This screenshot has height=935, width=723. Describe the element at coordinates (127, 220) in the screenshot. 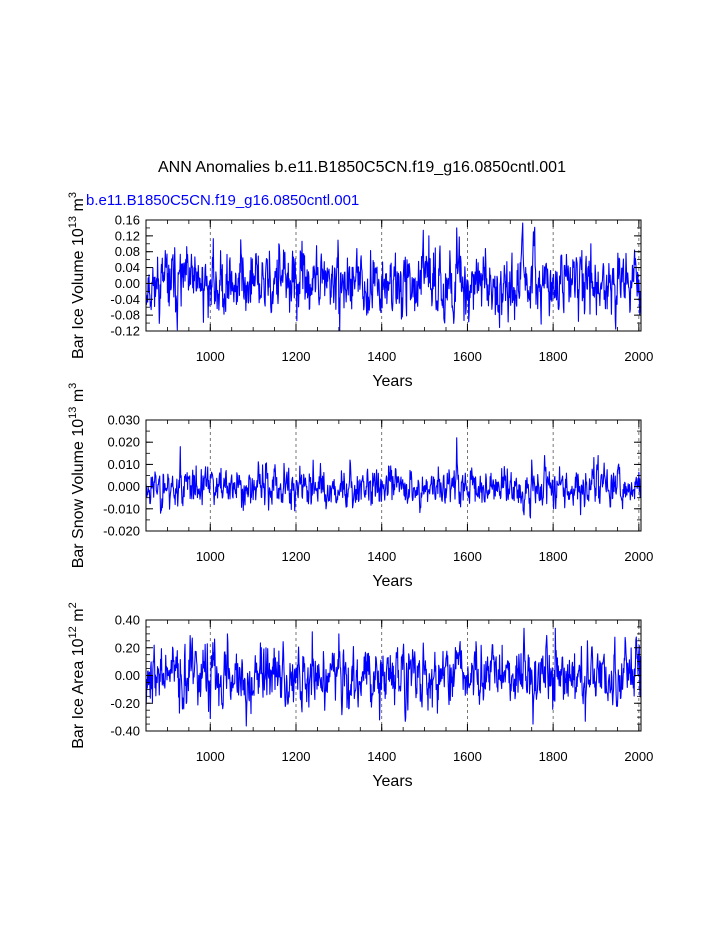

I see `ytick-label: 0.16` at that location.